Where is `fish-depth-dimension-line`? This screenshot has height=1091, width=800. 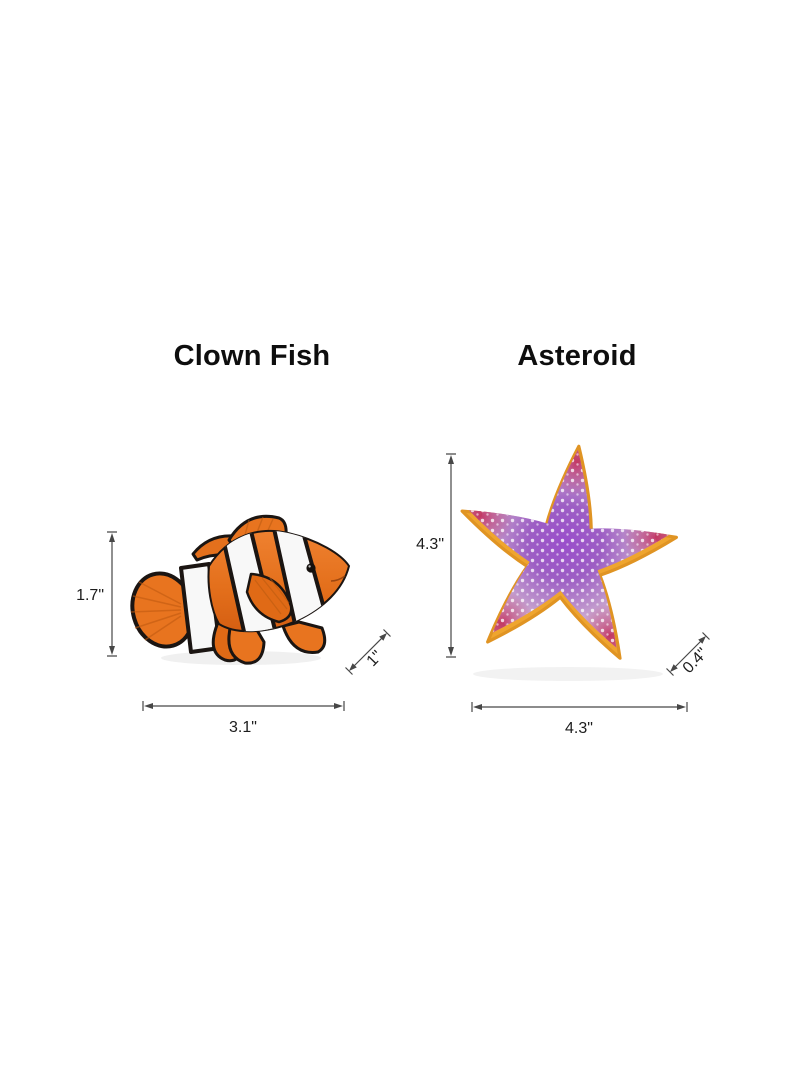 fish-depth-dimension-line is located at coordinates (368, 652).